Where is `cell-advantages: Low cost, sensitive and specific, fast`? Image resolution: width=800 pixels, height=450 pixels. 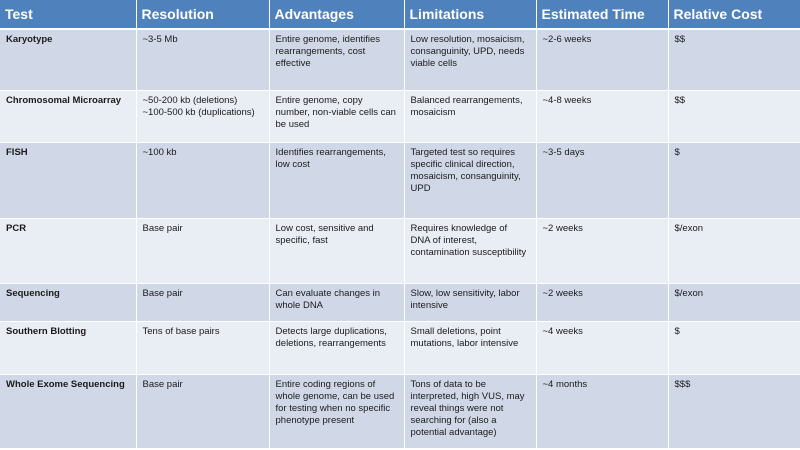 cell-advantages: Low cost, sensitive and specific, fast is located at coordinates (337, 251).